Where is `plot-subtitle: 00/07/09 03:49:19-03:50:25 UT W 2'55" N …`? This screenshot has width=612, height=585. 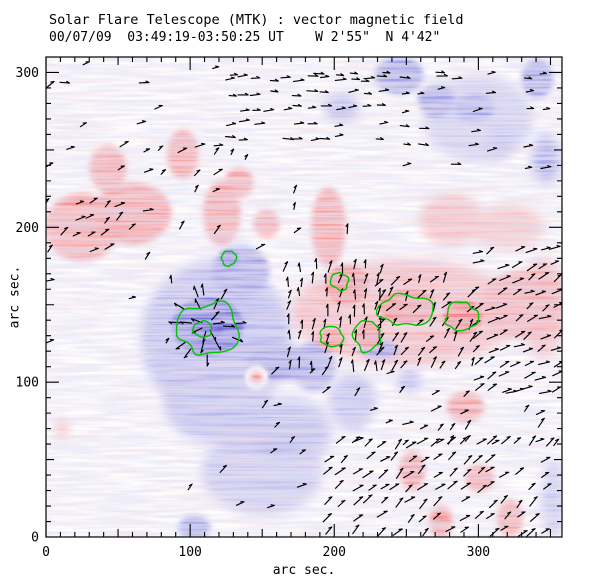
plot-subtitle: 00/07/09 03:49:19-03:50:25 UT W 2'55" N … is located at coordinates (245, 37).